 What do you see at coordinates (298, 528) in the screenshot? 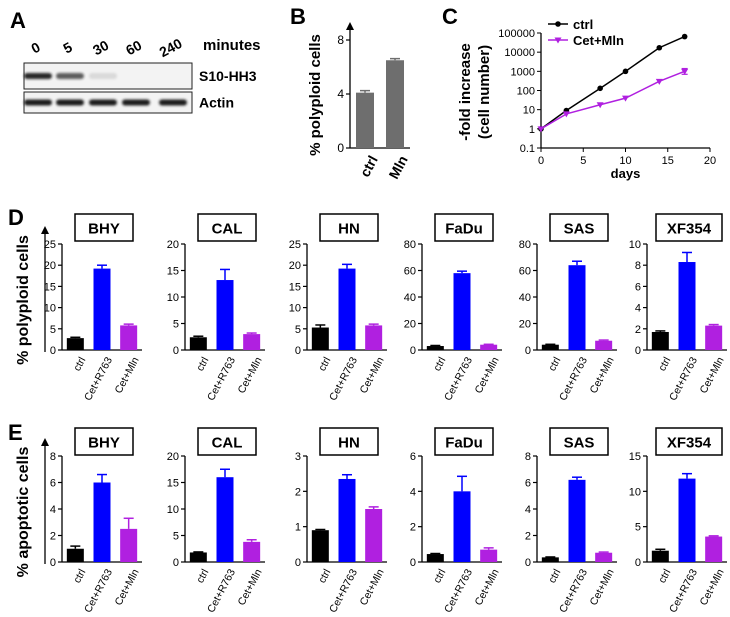
I see `y-tick-label: 1` at bounding box center [298, 528].